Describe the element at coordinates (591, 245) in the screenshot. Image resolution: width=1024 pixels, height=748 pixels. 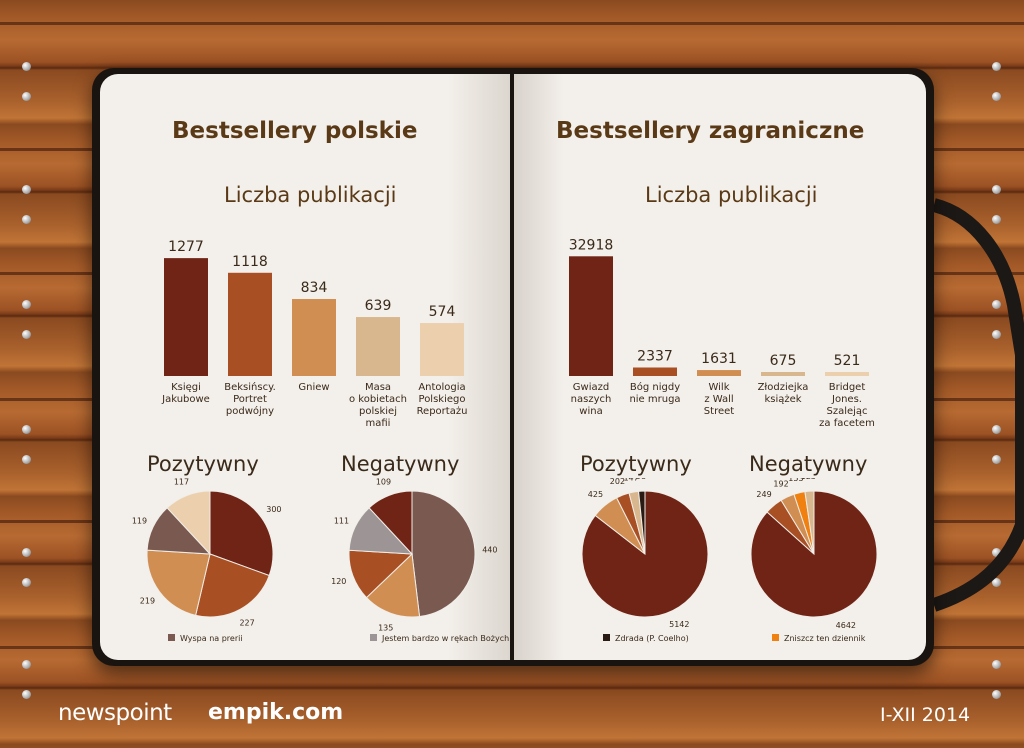
I see `bar-value-label: 32918` at that location.